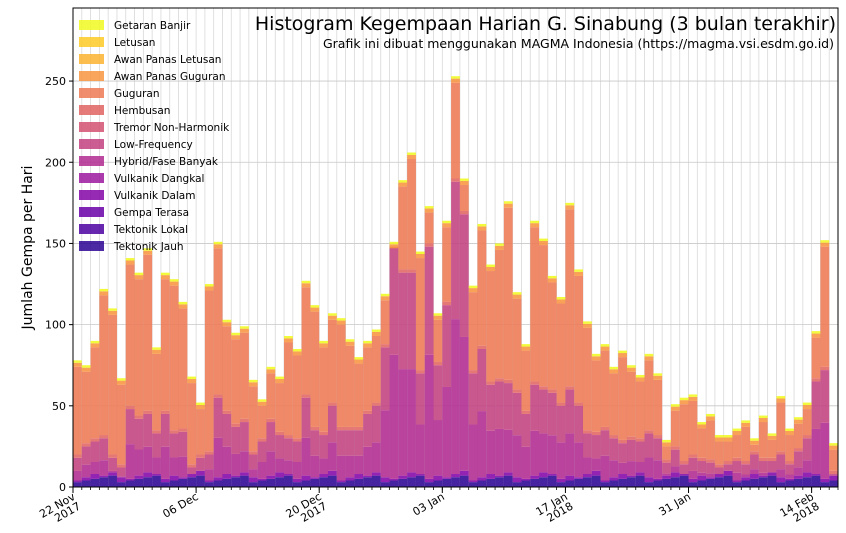 Image resolution: width=846 pixels, height=533 pixels. What do you see at coordinates (159, 179) in the screenshot?
I see `legend-label: Vulkanik Dangkal` at bounding box center [159, 179].